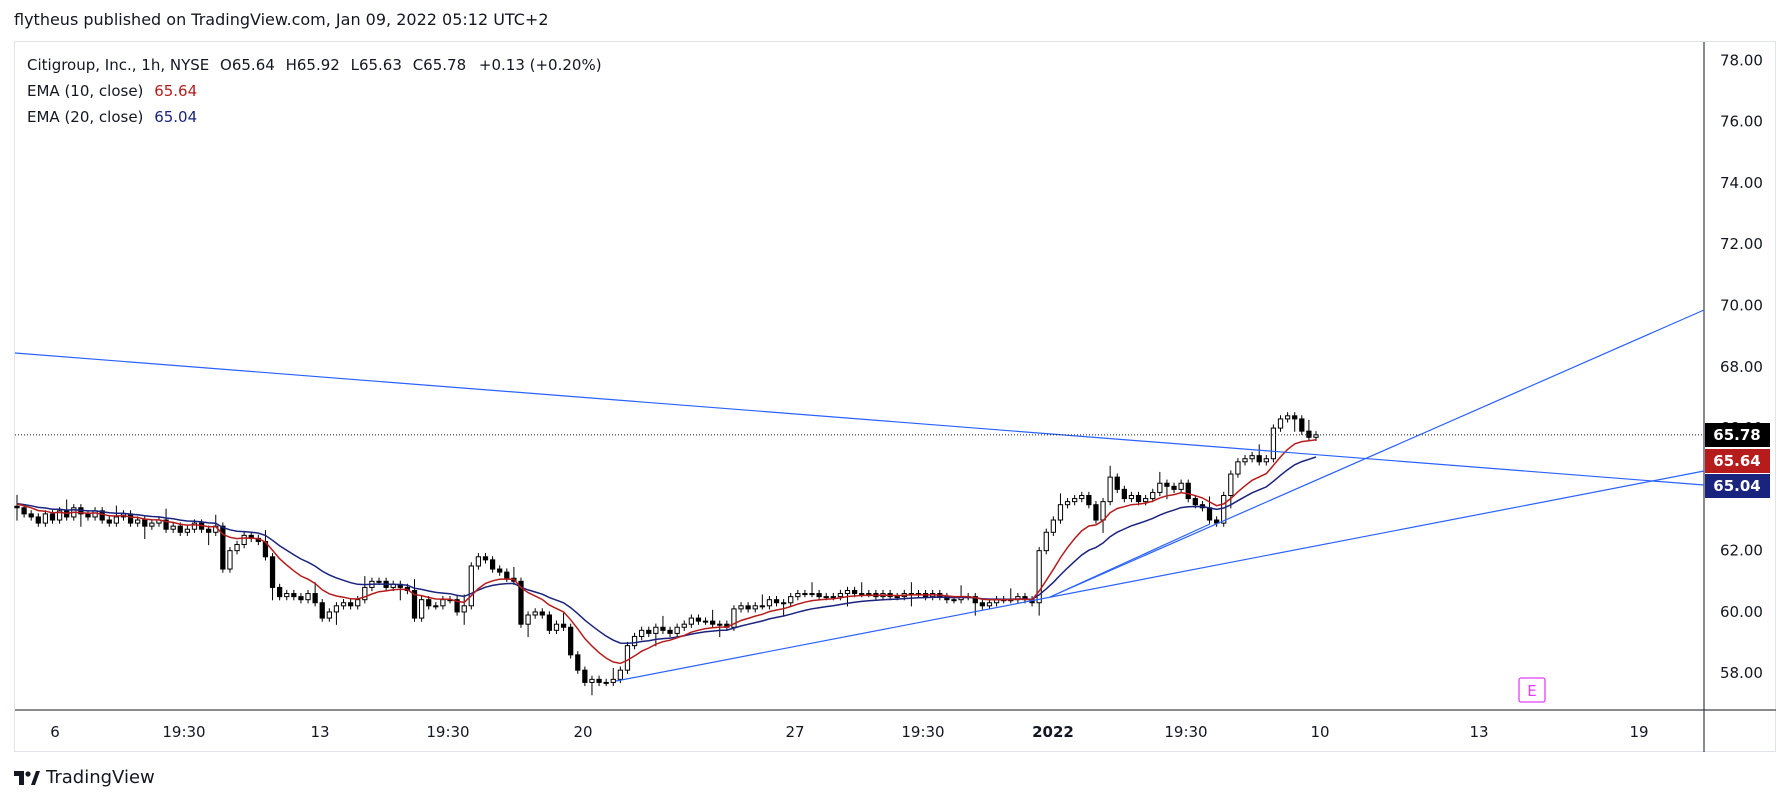  What do you see at coordinates (55, 732) in the screenshot?
I see `x-tick-label: 6` at bounding box center [55, 732].